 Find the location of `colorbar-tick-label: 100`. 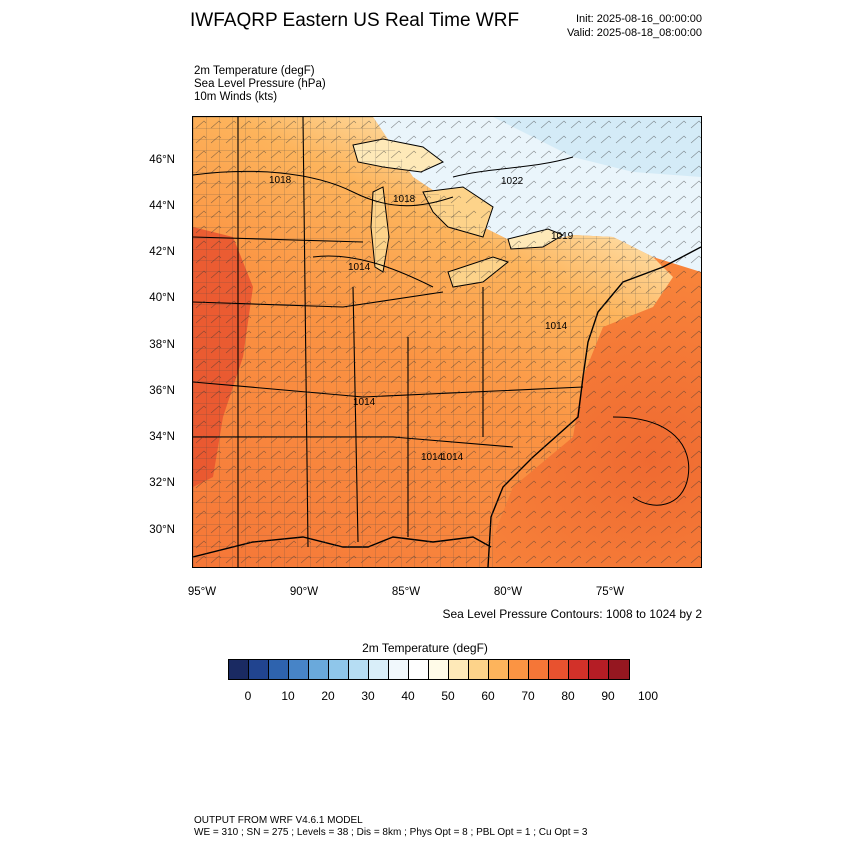

colorbar-tick-label: 100 is located at coordinates (648, 696).